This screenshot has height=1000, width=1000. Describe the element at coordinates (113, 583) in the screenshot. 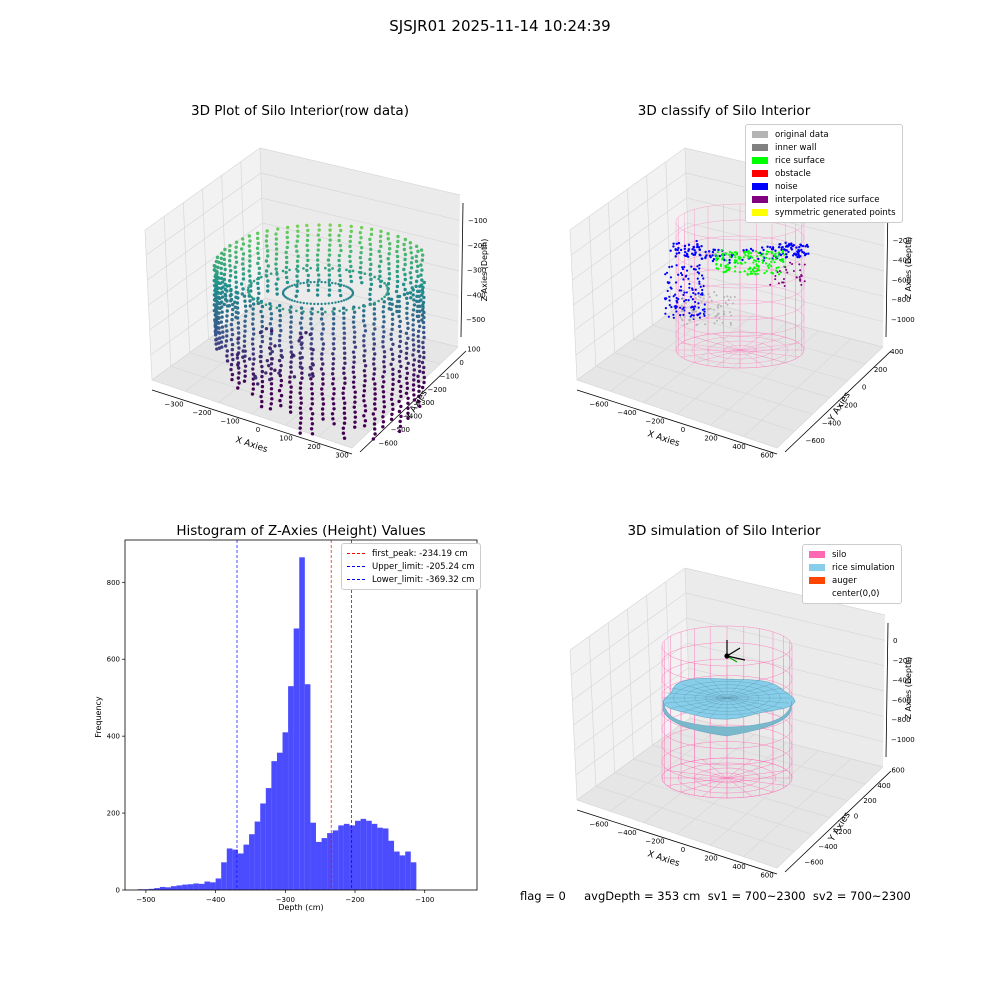

I see `histogram-y-tick-label: 800` at that location.